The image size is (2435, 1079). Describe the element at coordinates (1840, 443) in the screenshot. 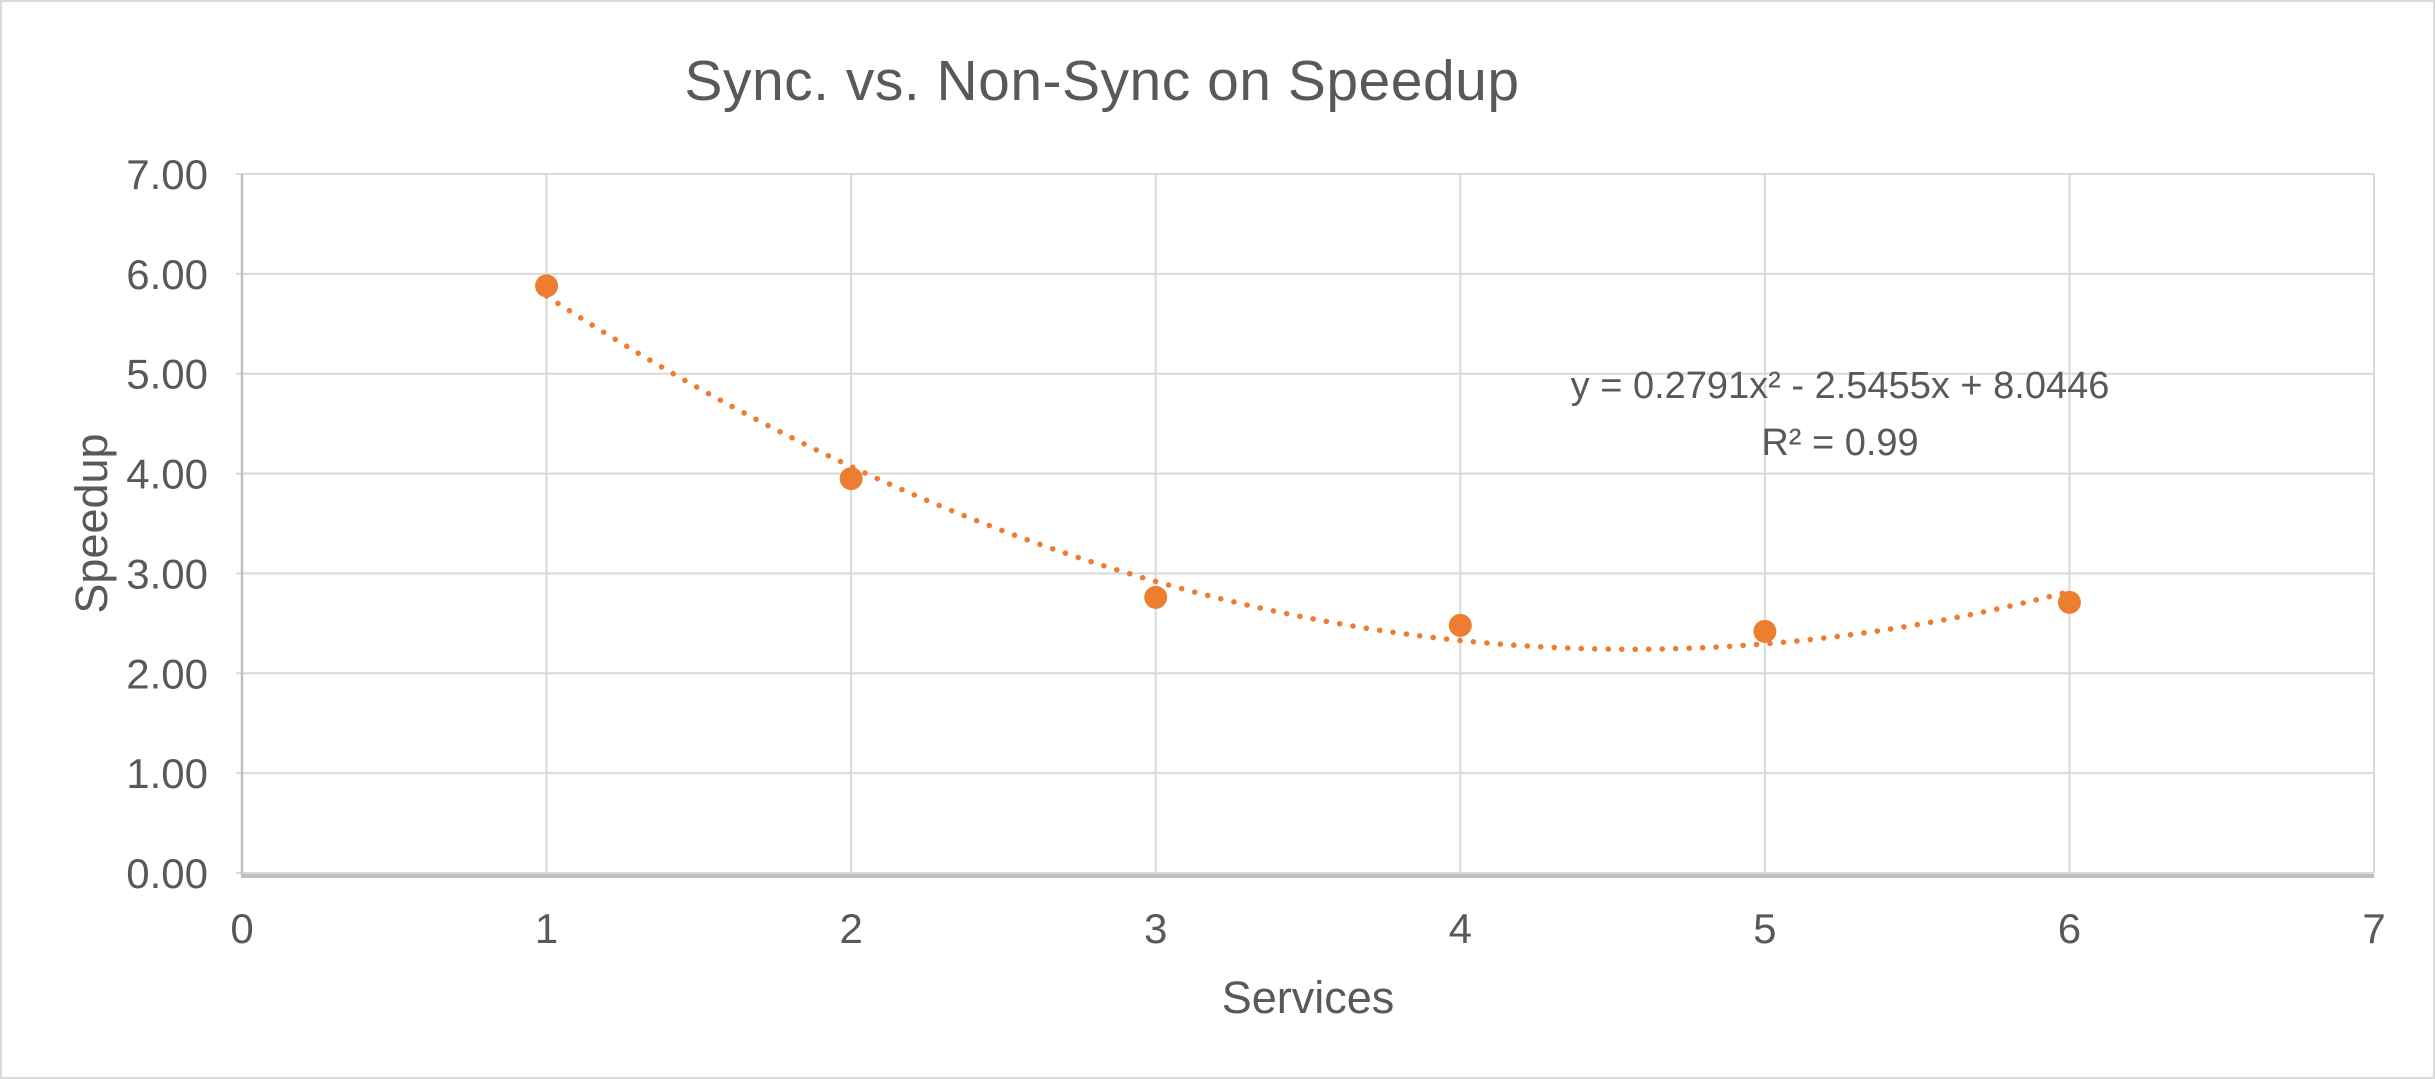

I see `trendline-r-squared: R² = 0.99` at that location.